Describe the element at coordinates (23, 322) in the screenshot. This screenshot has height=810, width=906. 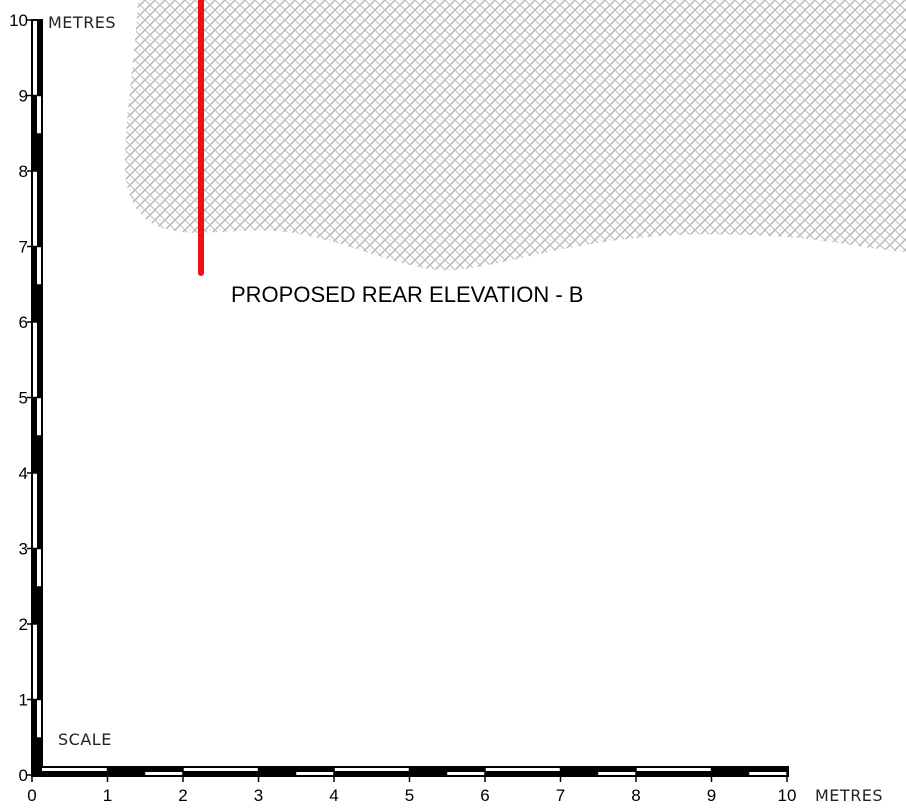
I see `y-tick-label: 6` at that location.